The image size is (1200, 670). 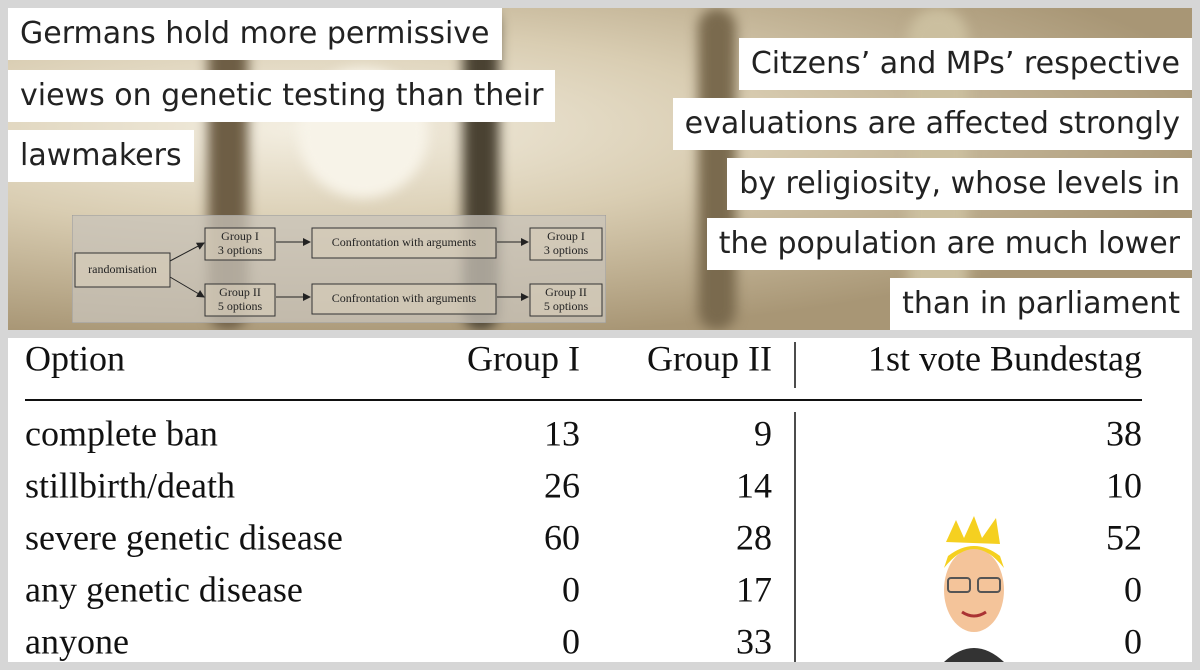 I want to click on caption-line: than in parliament, so click(x=1041, y=304).